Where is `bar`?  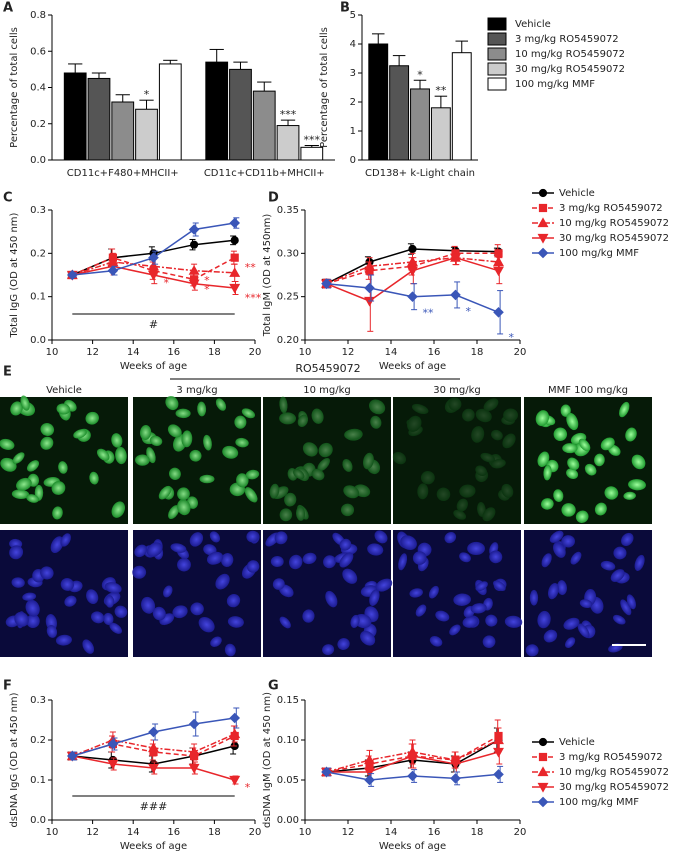
bar is located at coordinates (217, 111).